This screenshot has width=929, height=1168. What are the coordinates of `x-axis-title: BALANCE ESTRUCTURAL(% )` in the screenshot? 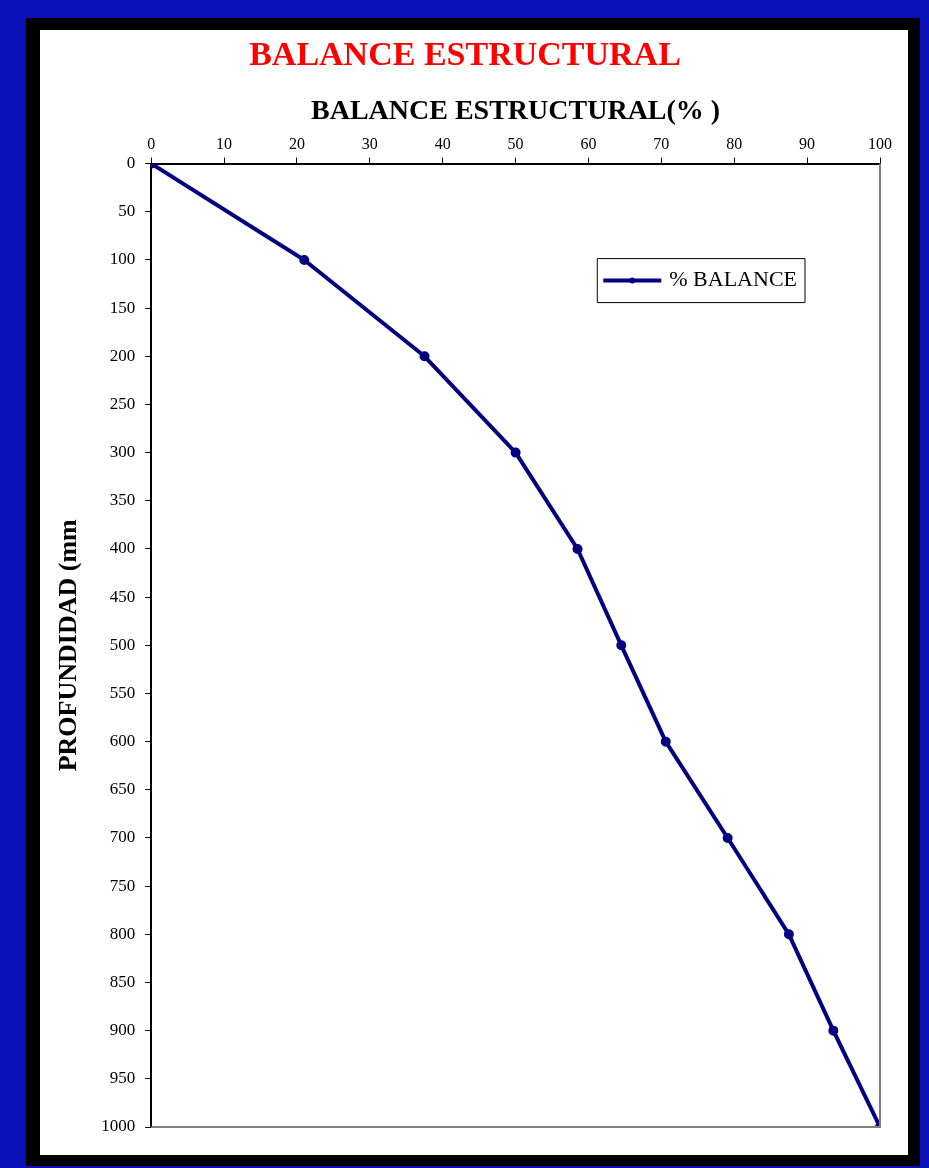 It's located at (516, 109).